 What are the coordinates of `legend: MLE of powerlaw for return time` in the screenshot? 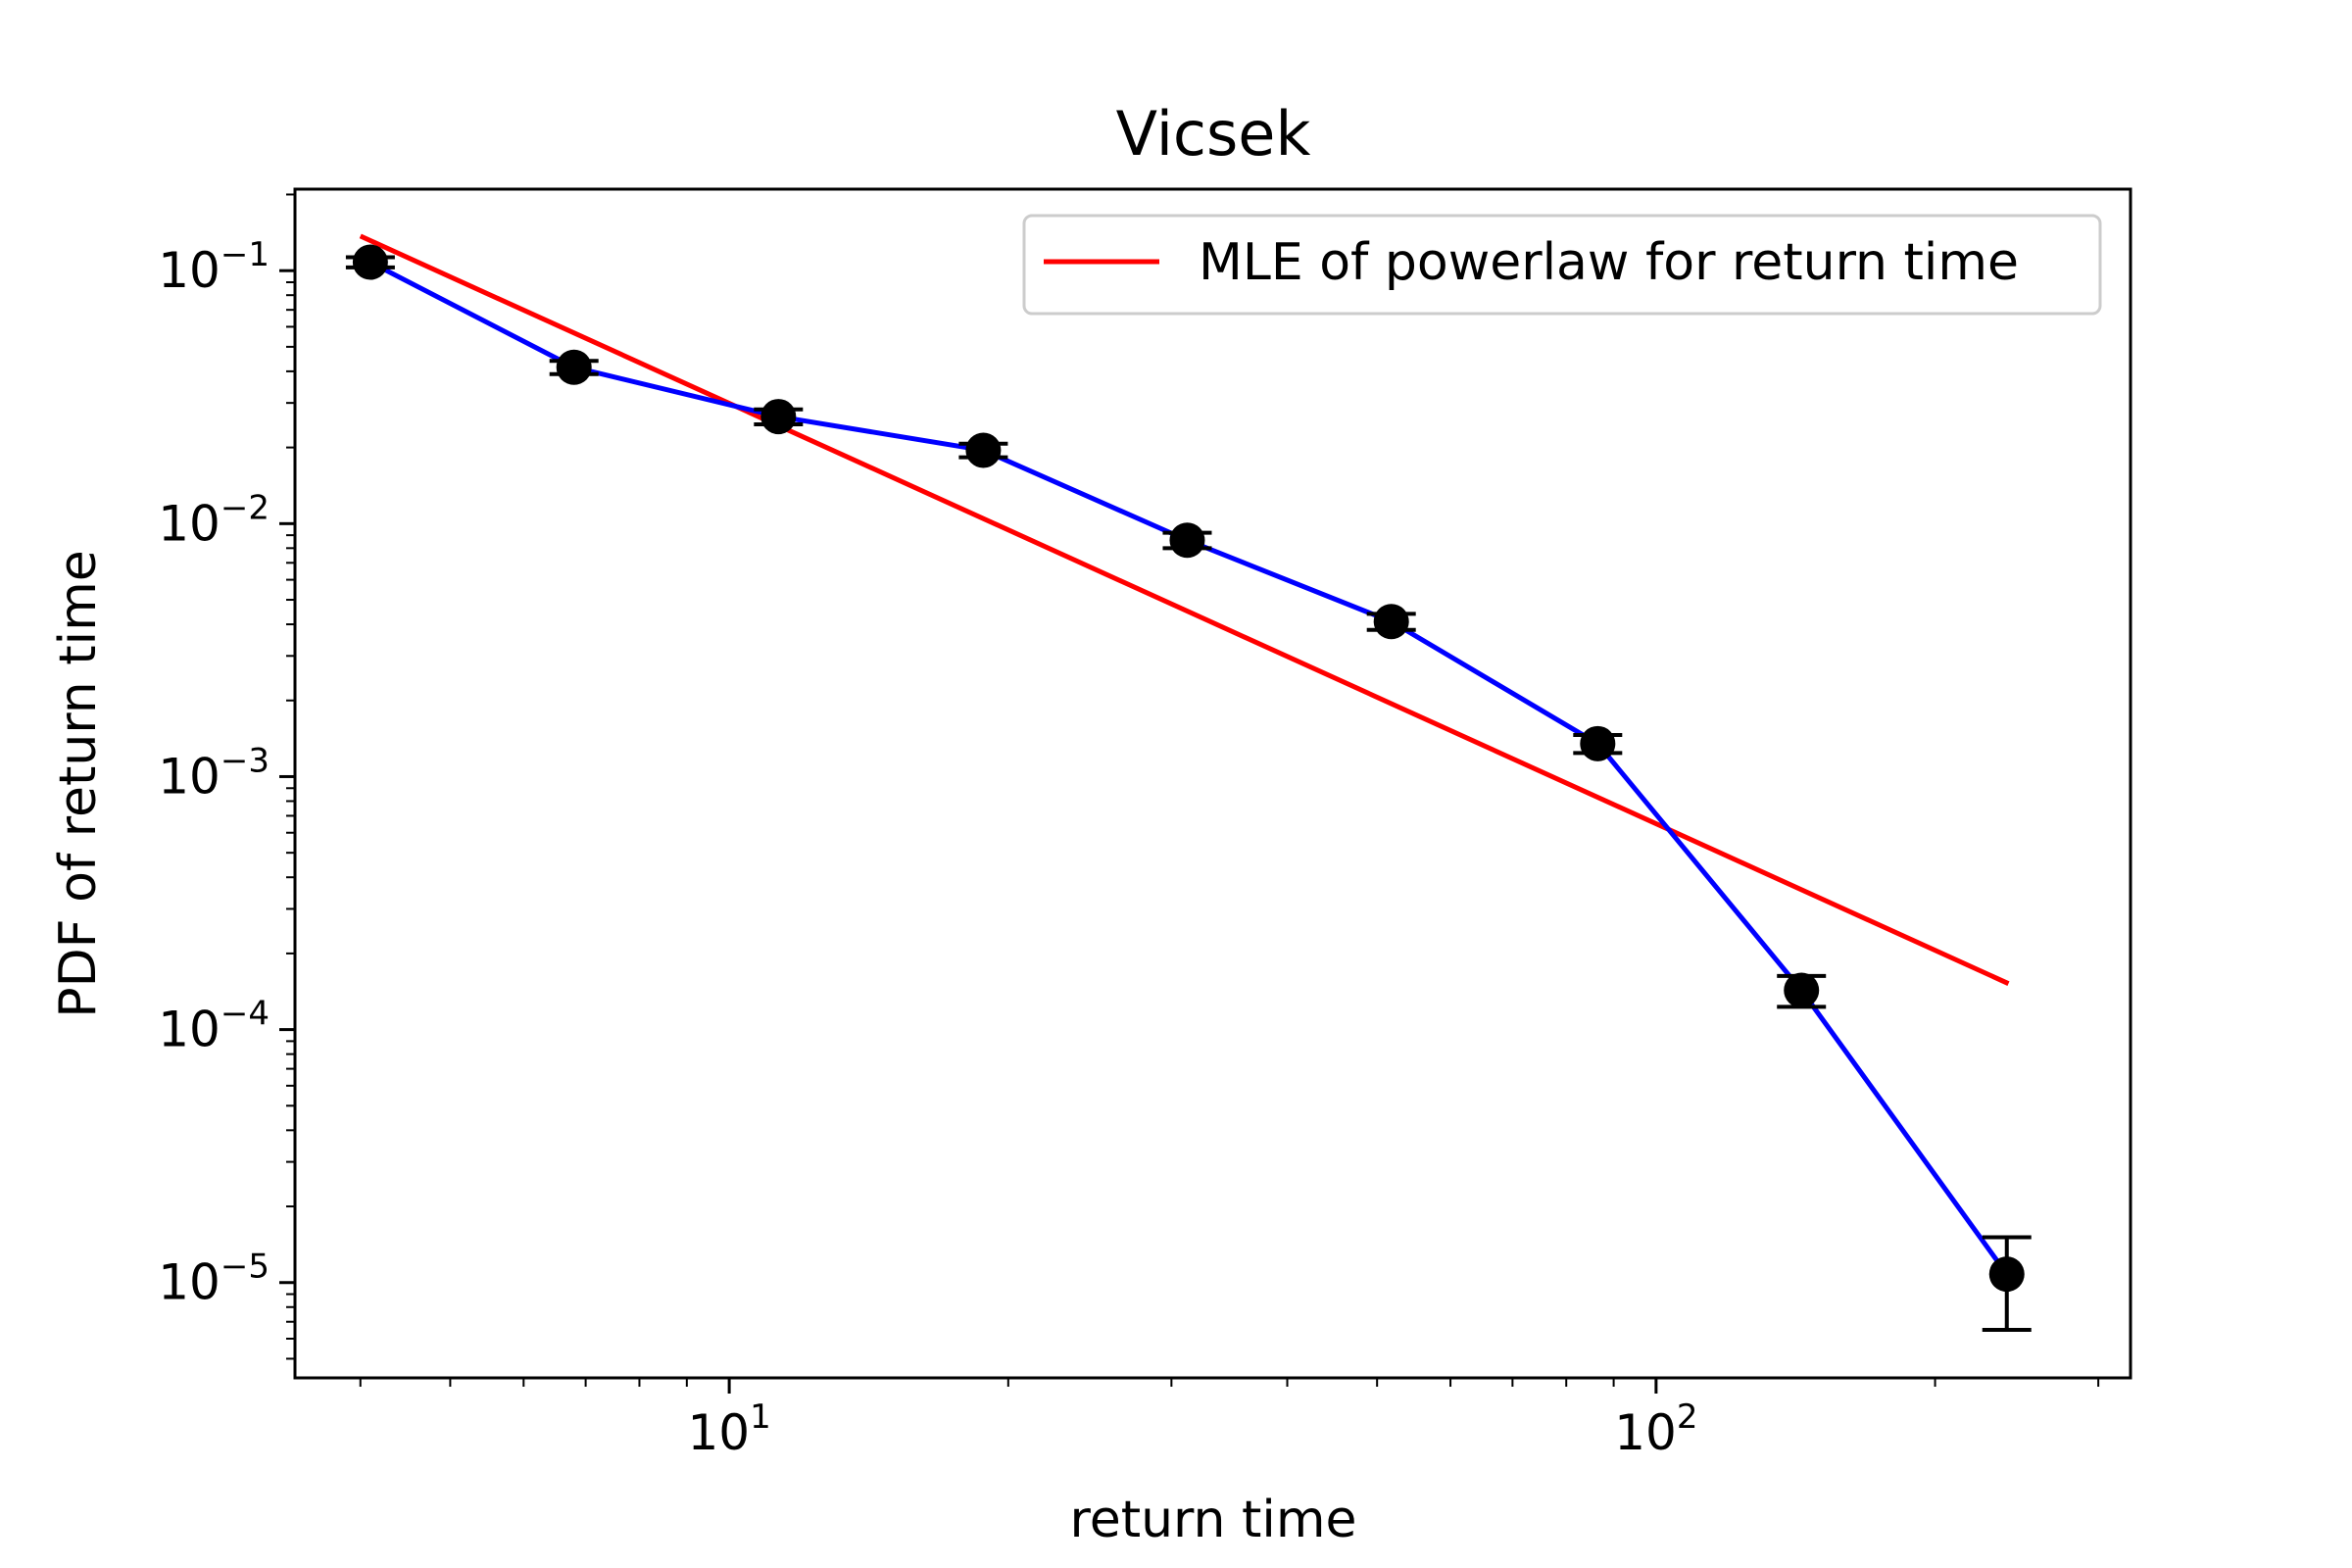 It's located at (1562, 265).